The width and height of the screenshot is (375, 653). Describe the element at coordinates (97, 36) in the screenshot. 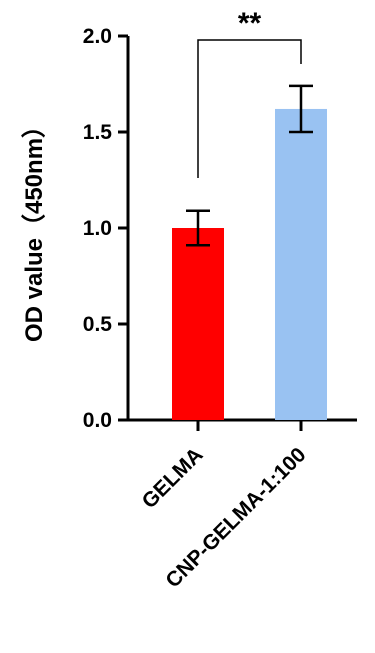

I see `y-tick-label: 2.0` at that location.